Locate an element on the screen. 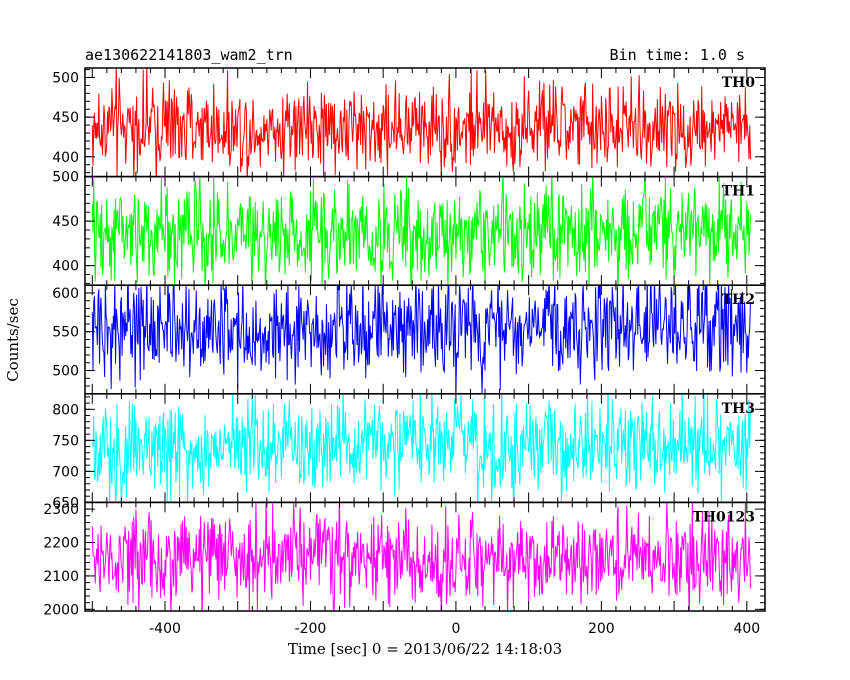 The width and height of the screenshot is (850, 680). panel-th2: 500 550 600 TH2 is located at coordinates (409, 339).